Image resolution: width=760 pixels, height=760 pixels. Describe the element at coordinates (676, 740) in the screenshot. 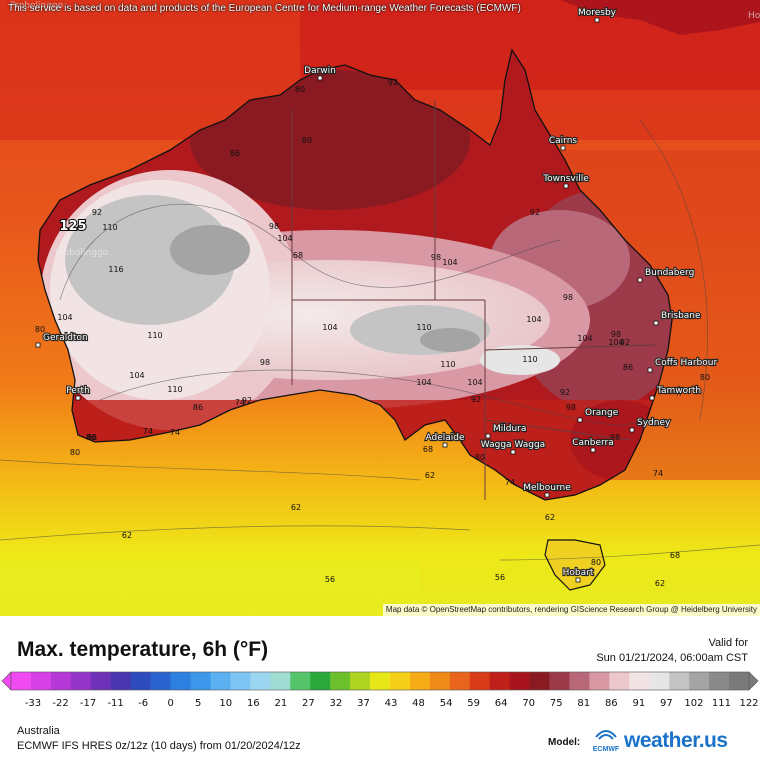

I see `weather-us-logo: weather.us` at that location.